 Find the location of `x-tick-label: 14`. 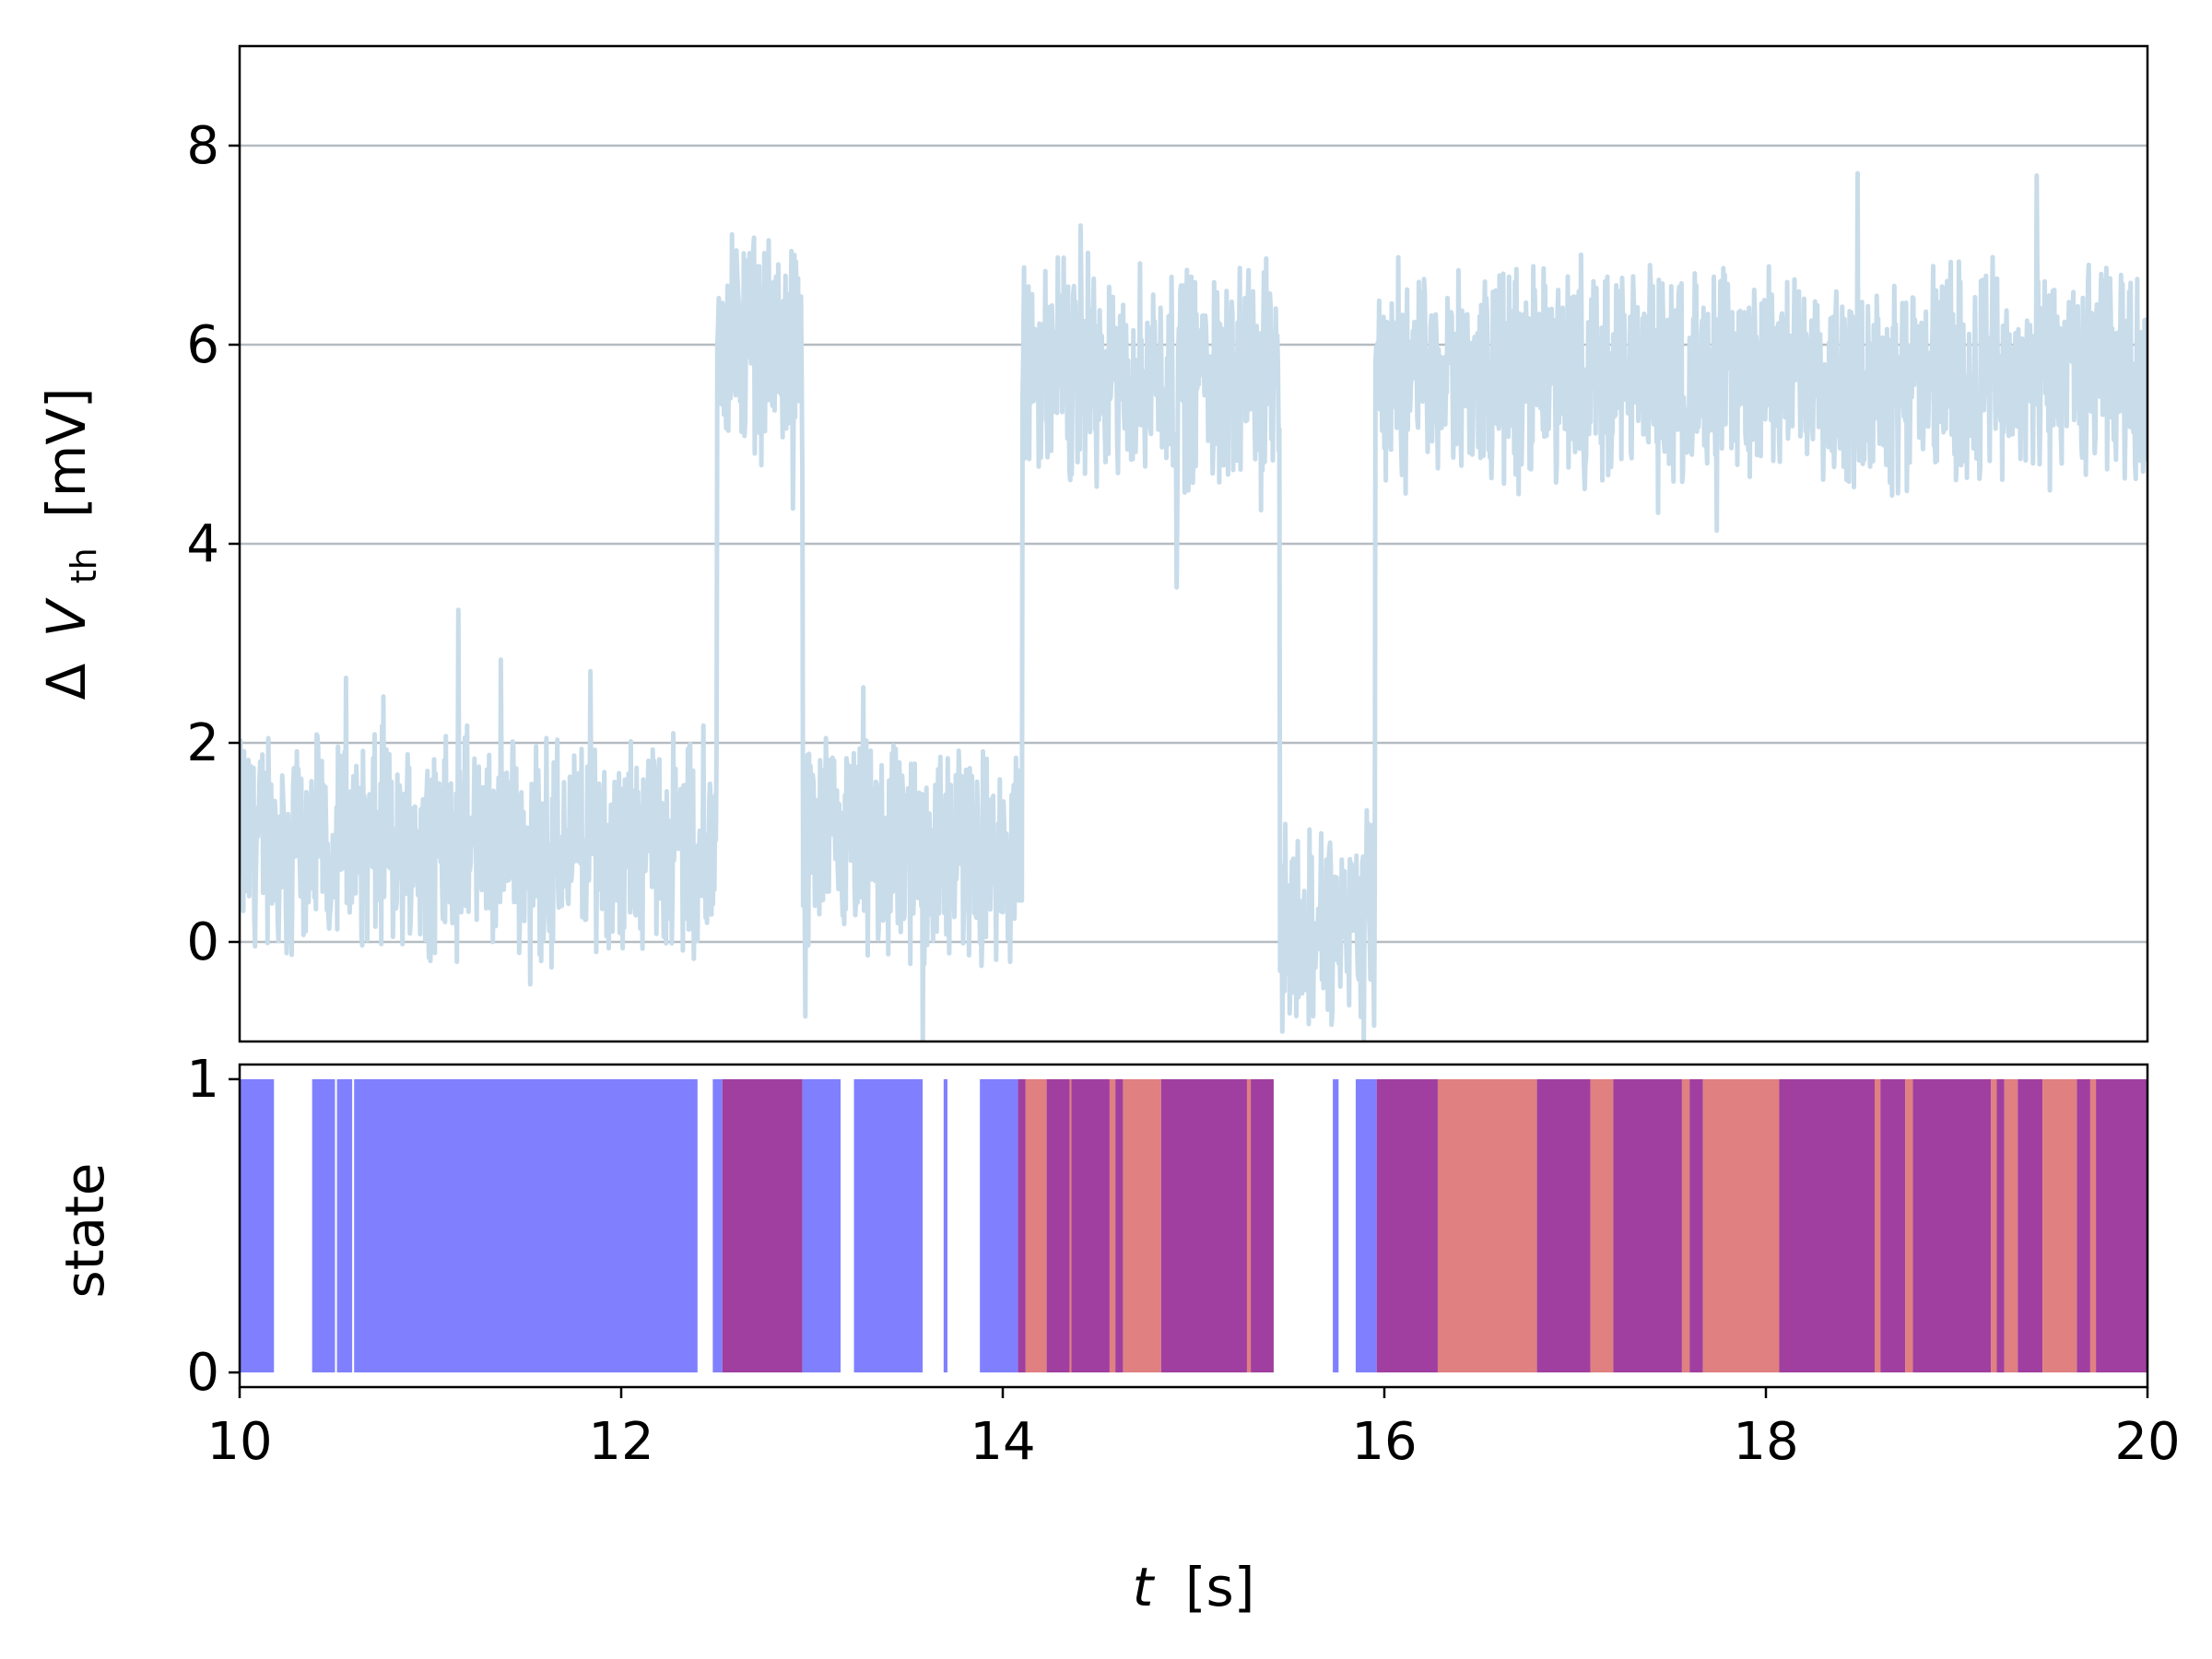

x-tick-label: 14 is located at coordinates (1002, 1442).